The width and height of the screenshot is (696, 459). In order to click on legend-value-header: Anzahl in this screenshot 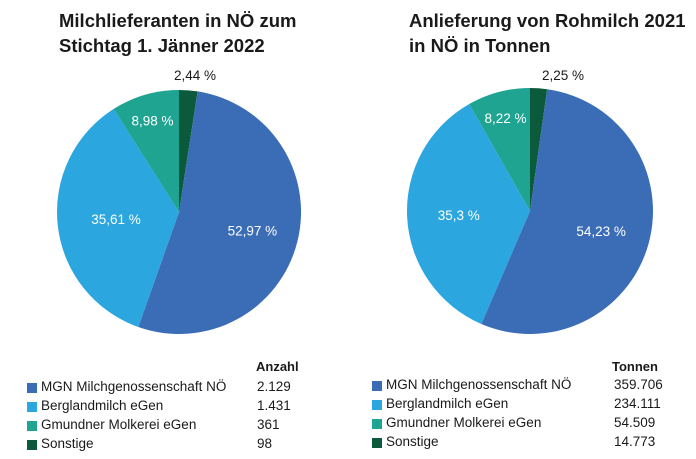, I will do `click(277, 366)`.